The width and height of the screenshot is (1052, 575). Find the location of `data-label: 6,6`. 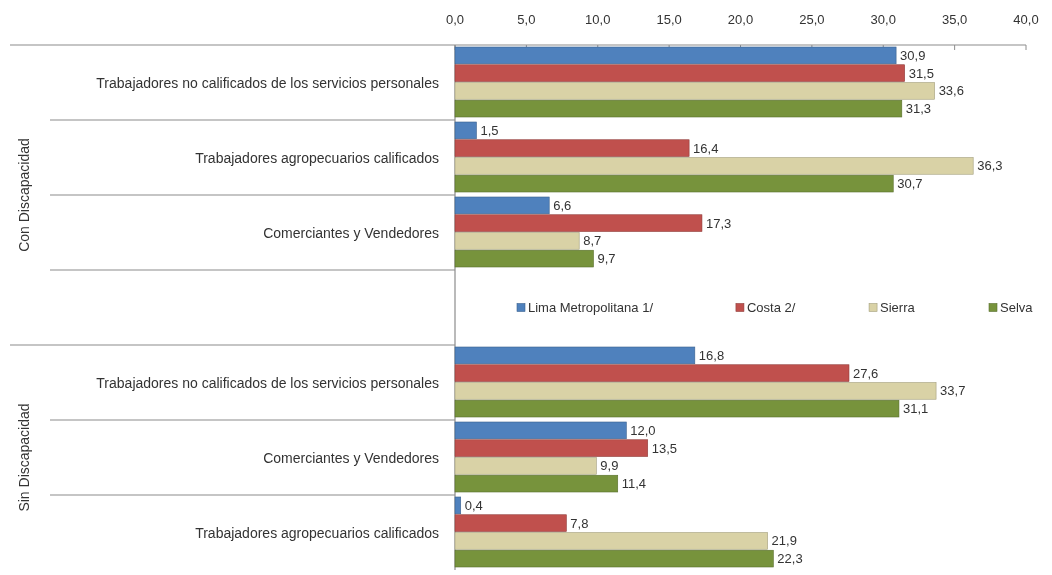

data-label: 6,6 is located at coordinates (562, 205).